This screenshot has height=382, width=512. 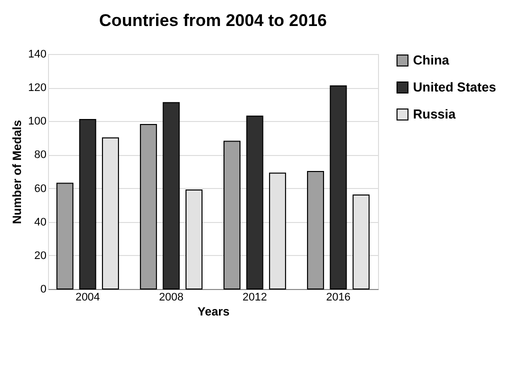 What do you see at coordinates (454, 87) in the screenshot?
I see `legend-label: United States` at bounding box center [454, 87].